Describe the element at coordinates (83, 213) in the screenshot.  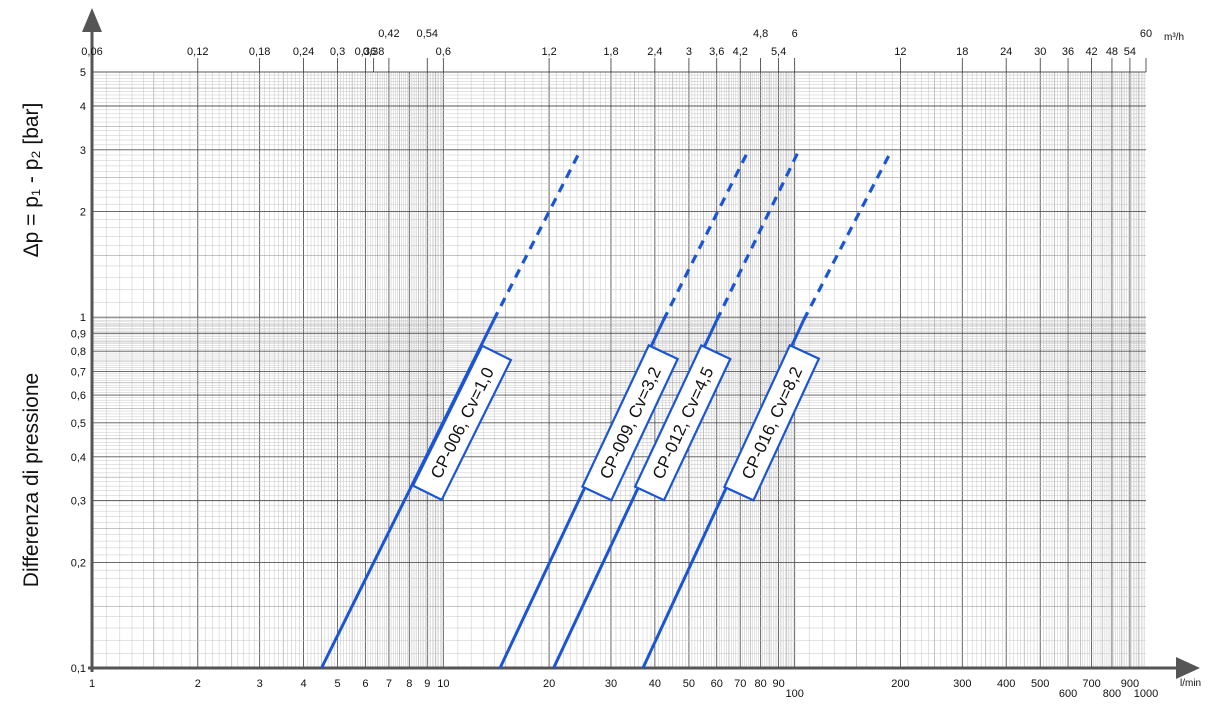
I see `y-tick-label: 2` at that location.